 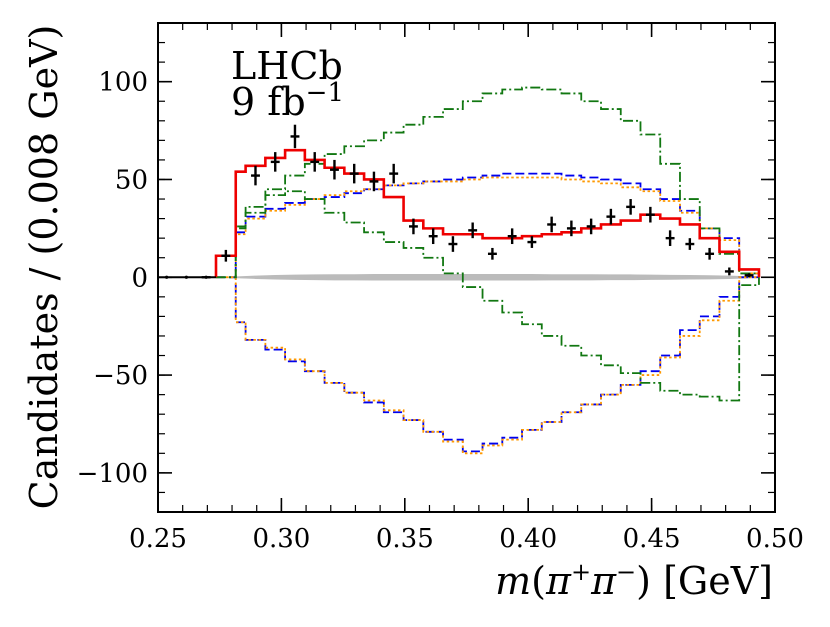 I want to click on x-axis-label-pi2: π, so click(x=603, y=581).